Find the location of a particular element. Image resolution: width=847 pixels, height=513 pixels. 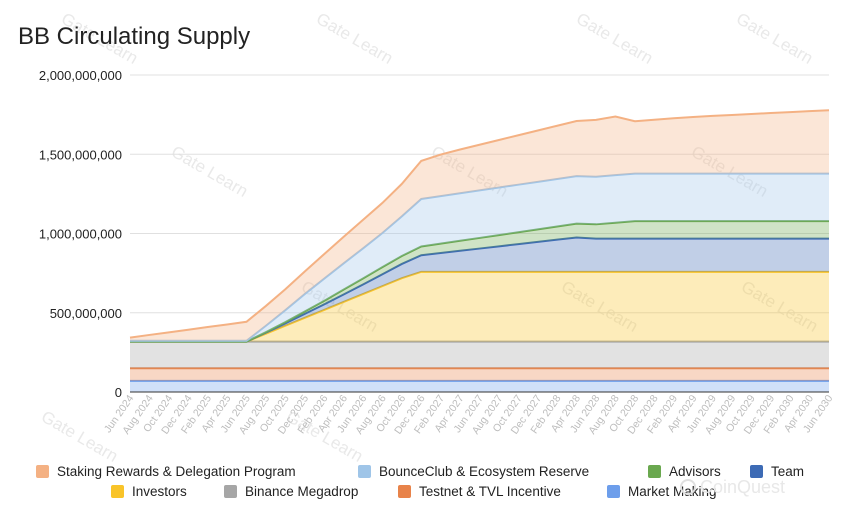

y-tick-label: 2,000,000,000 is located at coordinates (80, 75).